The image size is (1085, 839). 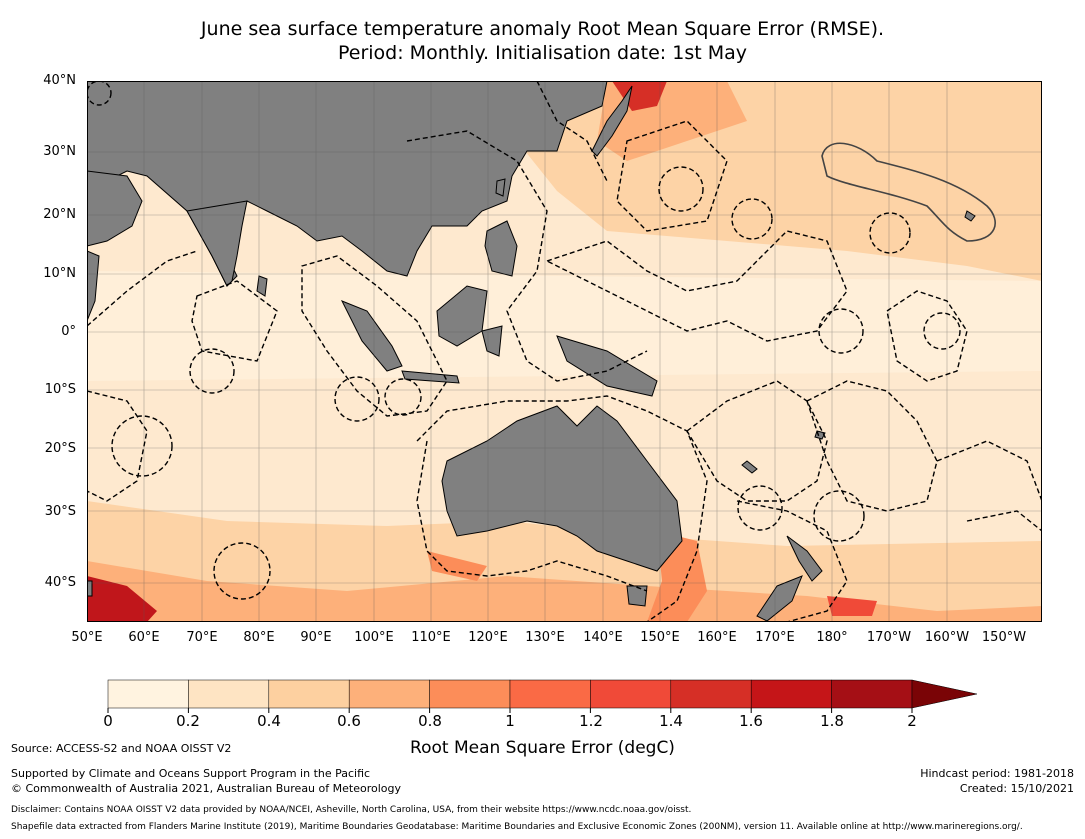 What do you see at coordinates (371, 336) in the screenshot?
I see `sumatra` at bounding box center [371, 336].